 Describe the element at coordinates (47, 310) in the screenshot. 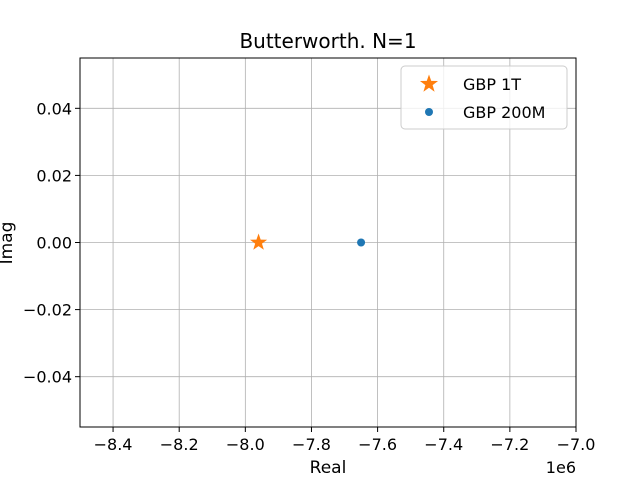

I see `y-tick-label: −0.02` at that location.